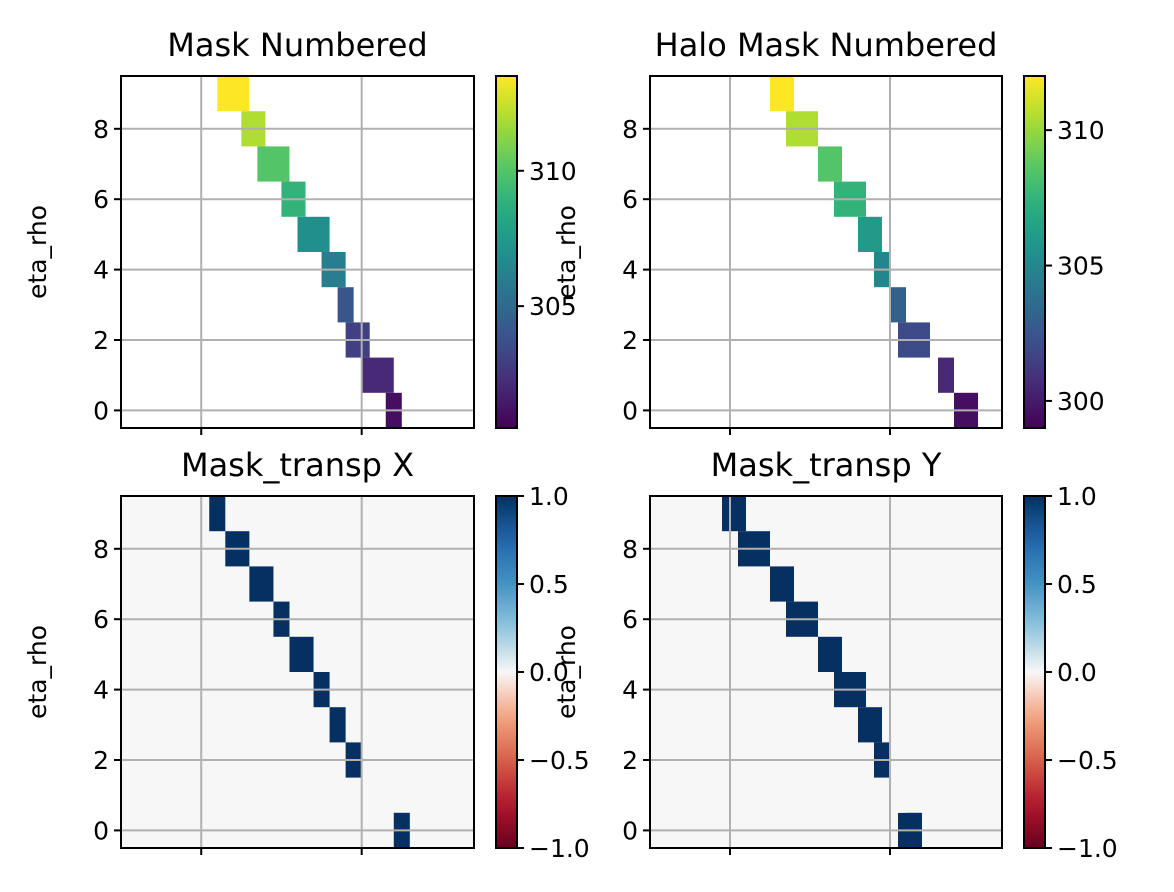  Describe the element at coordinates (826, 465) in the screenshot. I see `chart-title: Mask_transp Y` at that location.